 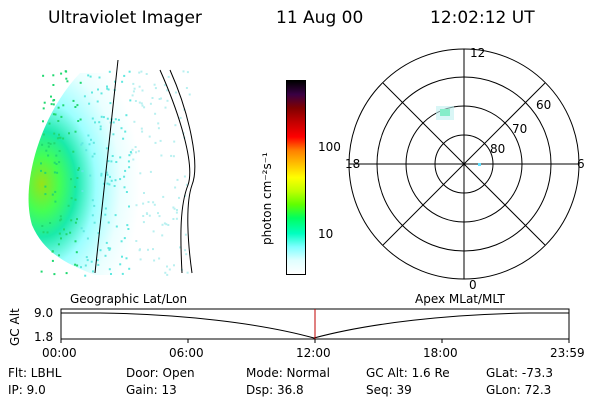 I want to click on x-tick-2359: 23:59, so click(x=567, y=353).